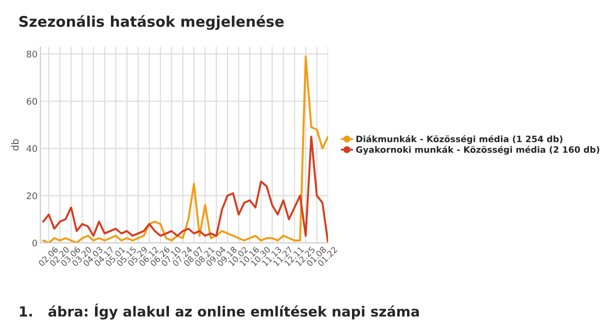  What do you see at coordinates (151, 22) in the screenshot?
I see `chart-title: Szezonális hatások megjelenése` at bounding box center [151, 22].